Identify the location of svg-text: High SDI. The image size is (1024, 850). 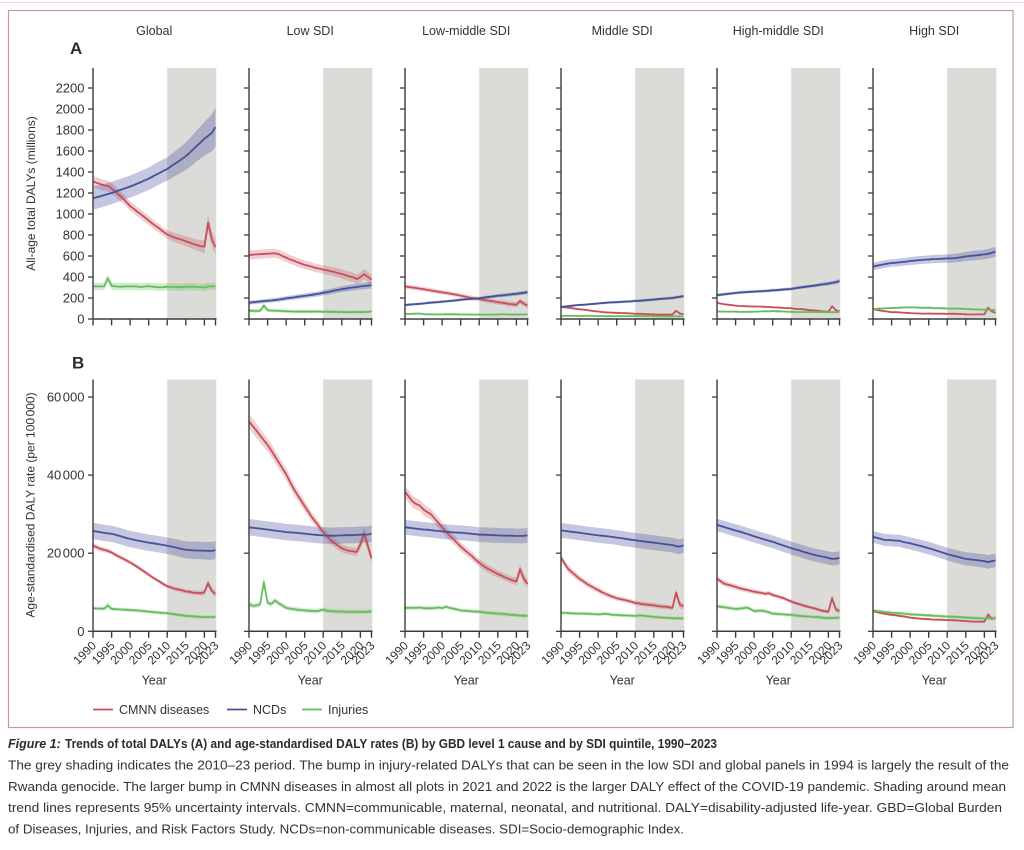
(934, 31).